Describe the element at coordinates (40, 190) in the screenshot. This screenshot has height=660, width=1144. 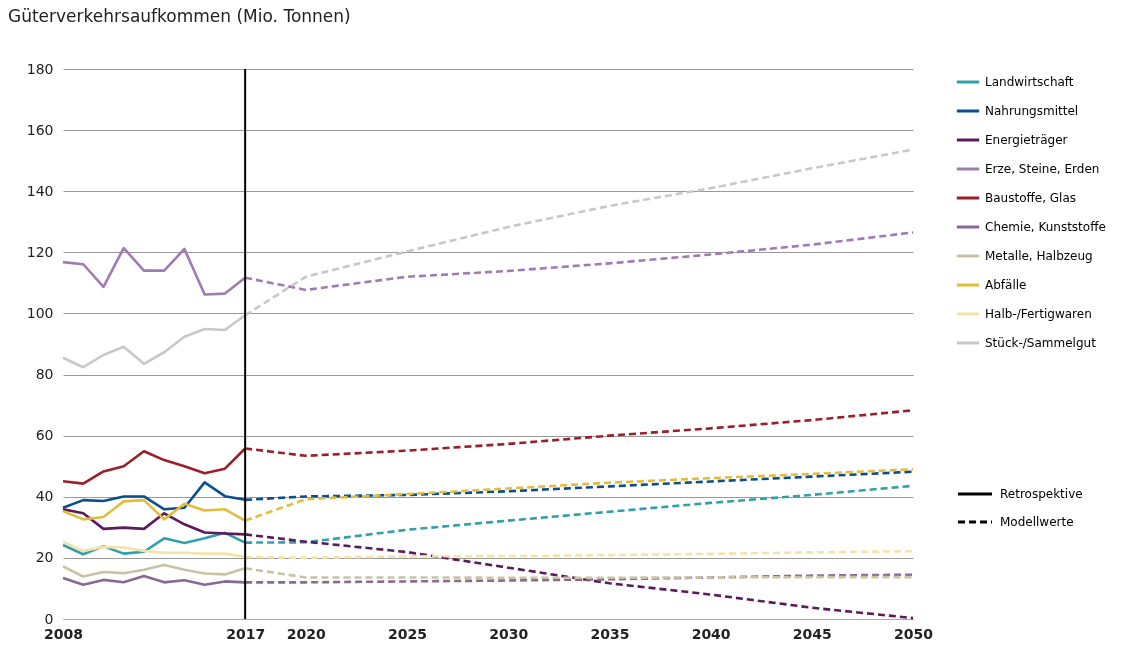
I see `y-tick-label: 140` at that location.